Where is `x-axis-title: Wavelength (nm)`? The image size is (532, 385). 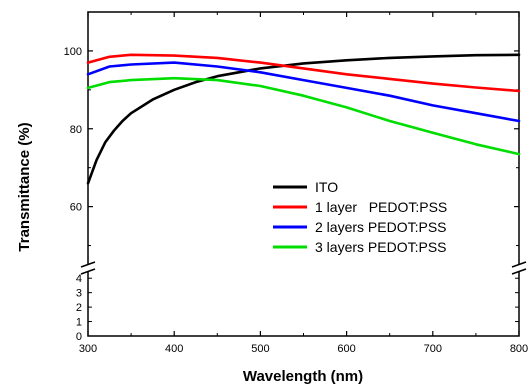 x-axis-title: Wavelength (nm) is located at coordinates (303, 376).